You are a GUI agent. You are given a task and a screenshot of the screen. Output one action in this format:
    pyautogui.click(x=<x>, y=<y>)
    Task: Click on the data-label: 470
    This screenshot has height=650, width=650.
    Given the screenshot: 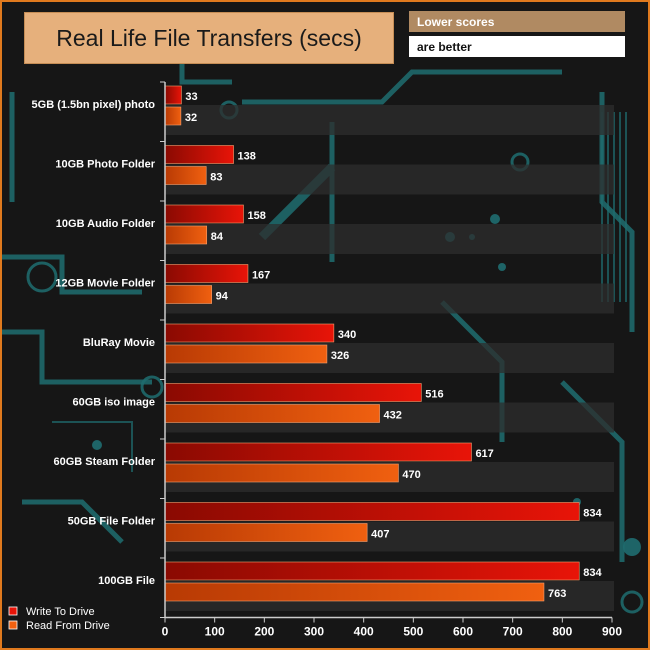 What is the action you would take?
    pyautogui.click(x=411, y=475)
    